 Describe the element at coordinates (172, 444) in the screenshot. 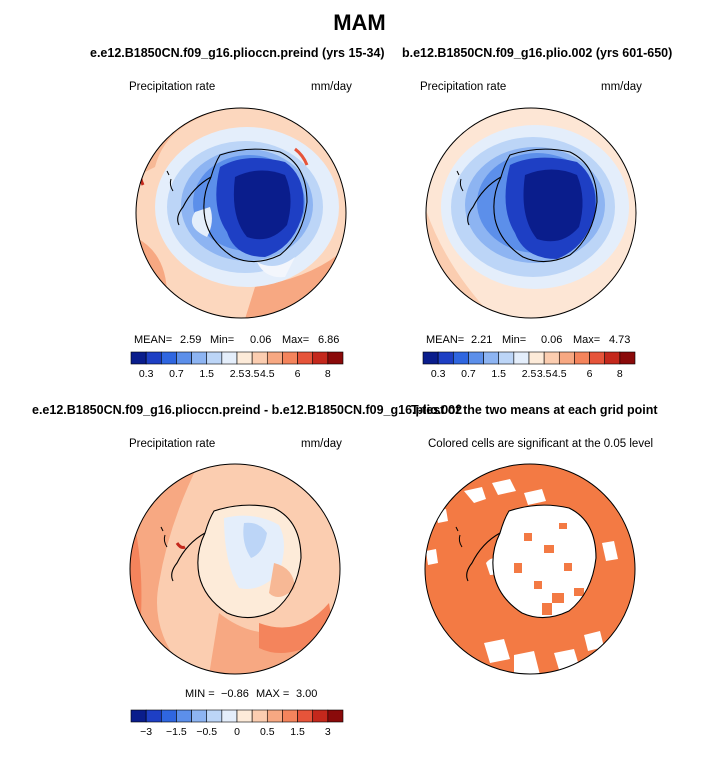

I see `panel-3-variable: Precipitation rate` at that location.